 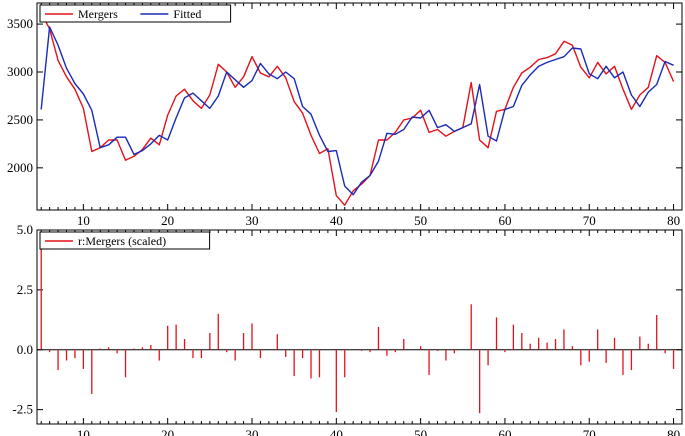 What do you see at coordinates (122, 241) in the screenshot?
I see `legend-label: r:Mergers (scaled)` at bounding box center [122, 241].